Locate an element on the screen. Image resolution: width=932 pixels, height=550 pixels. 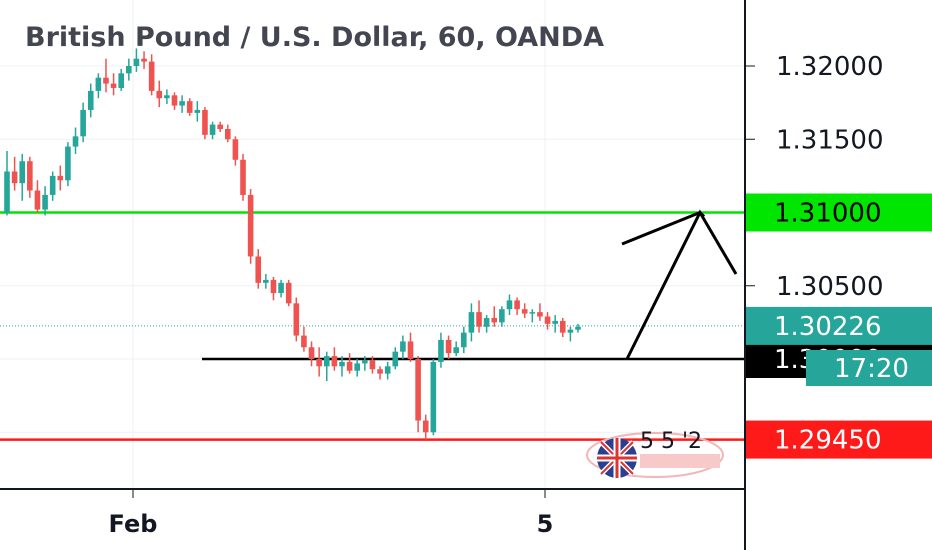
badge-support-bg is located at coordinates (839, 439).